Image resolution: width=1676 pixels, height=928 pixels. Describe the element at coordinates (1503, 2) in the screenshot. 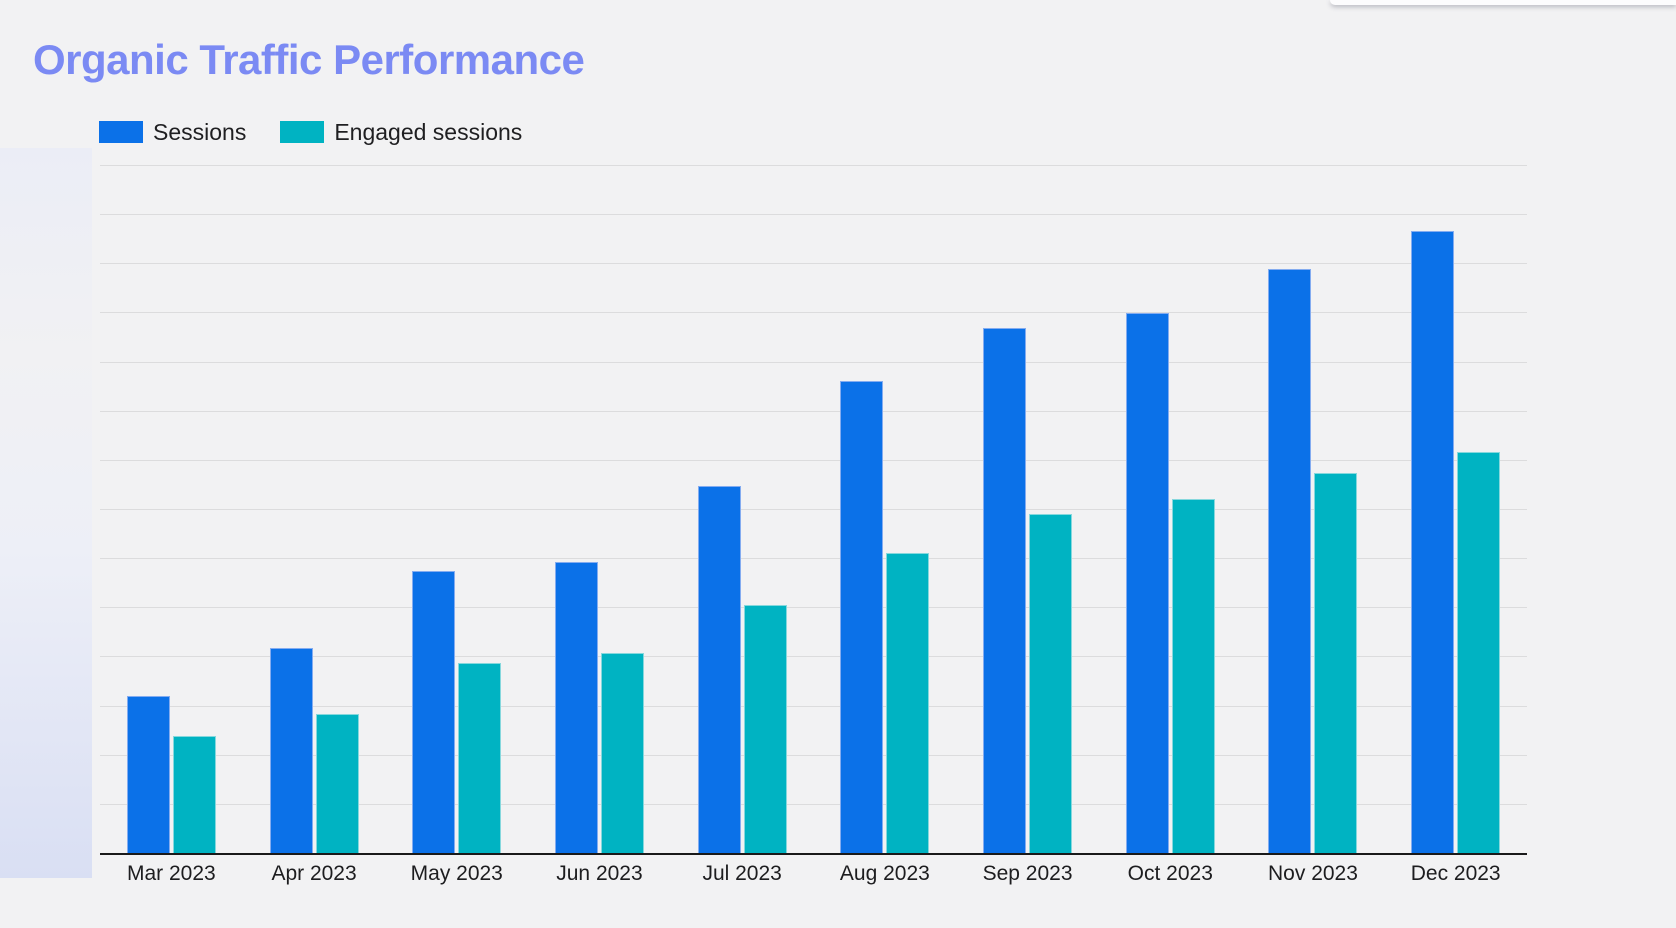

I see `overlapping-card-edge` at that location.